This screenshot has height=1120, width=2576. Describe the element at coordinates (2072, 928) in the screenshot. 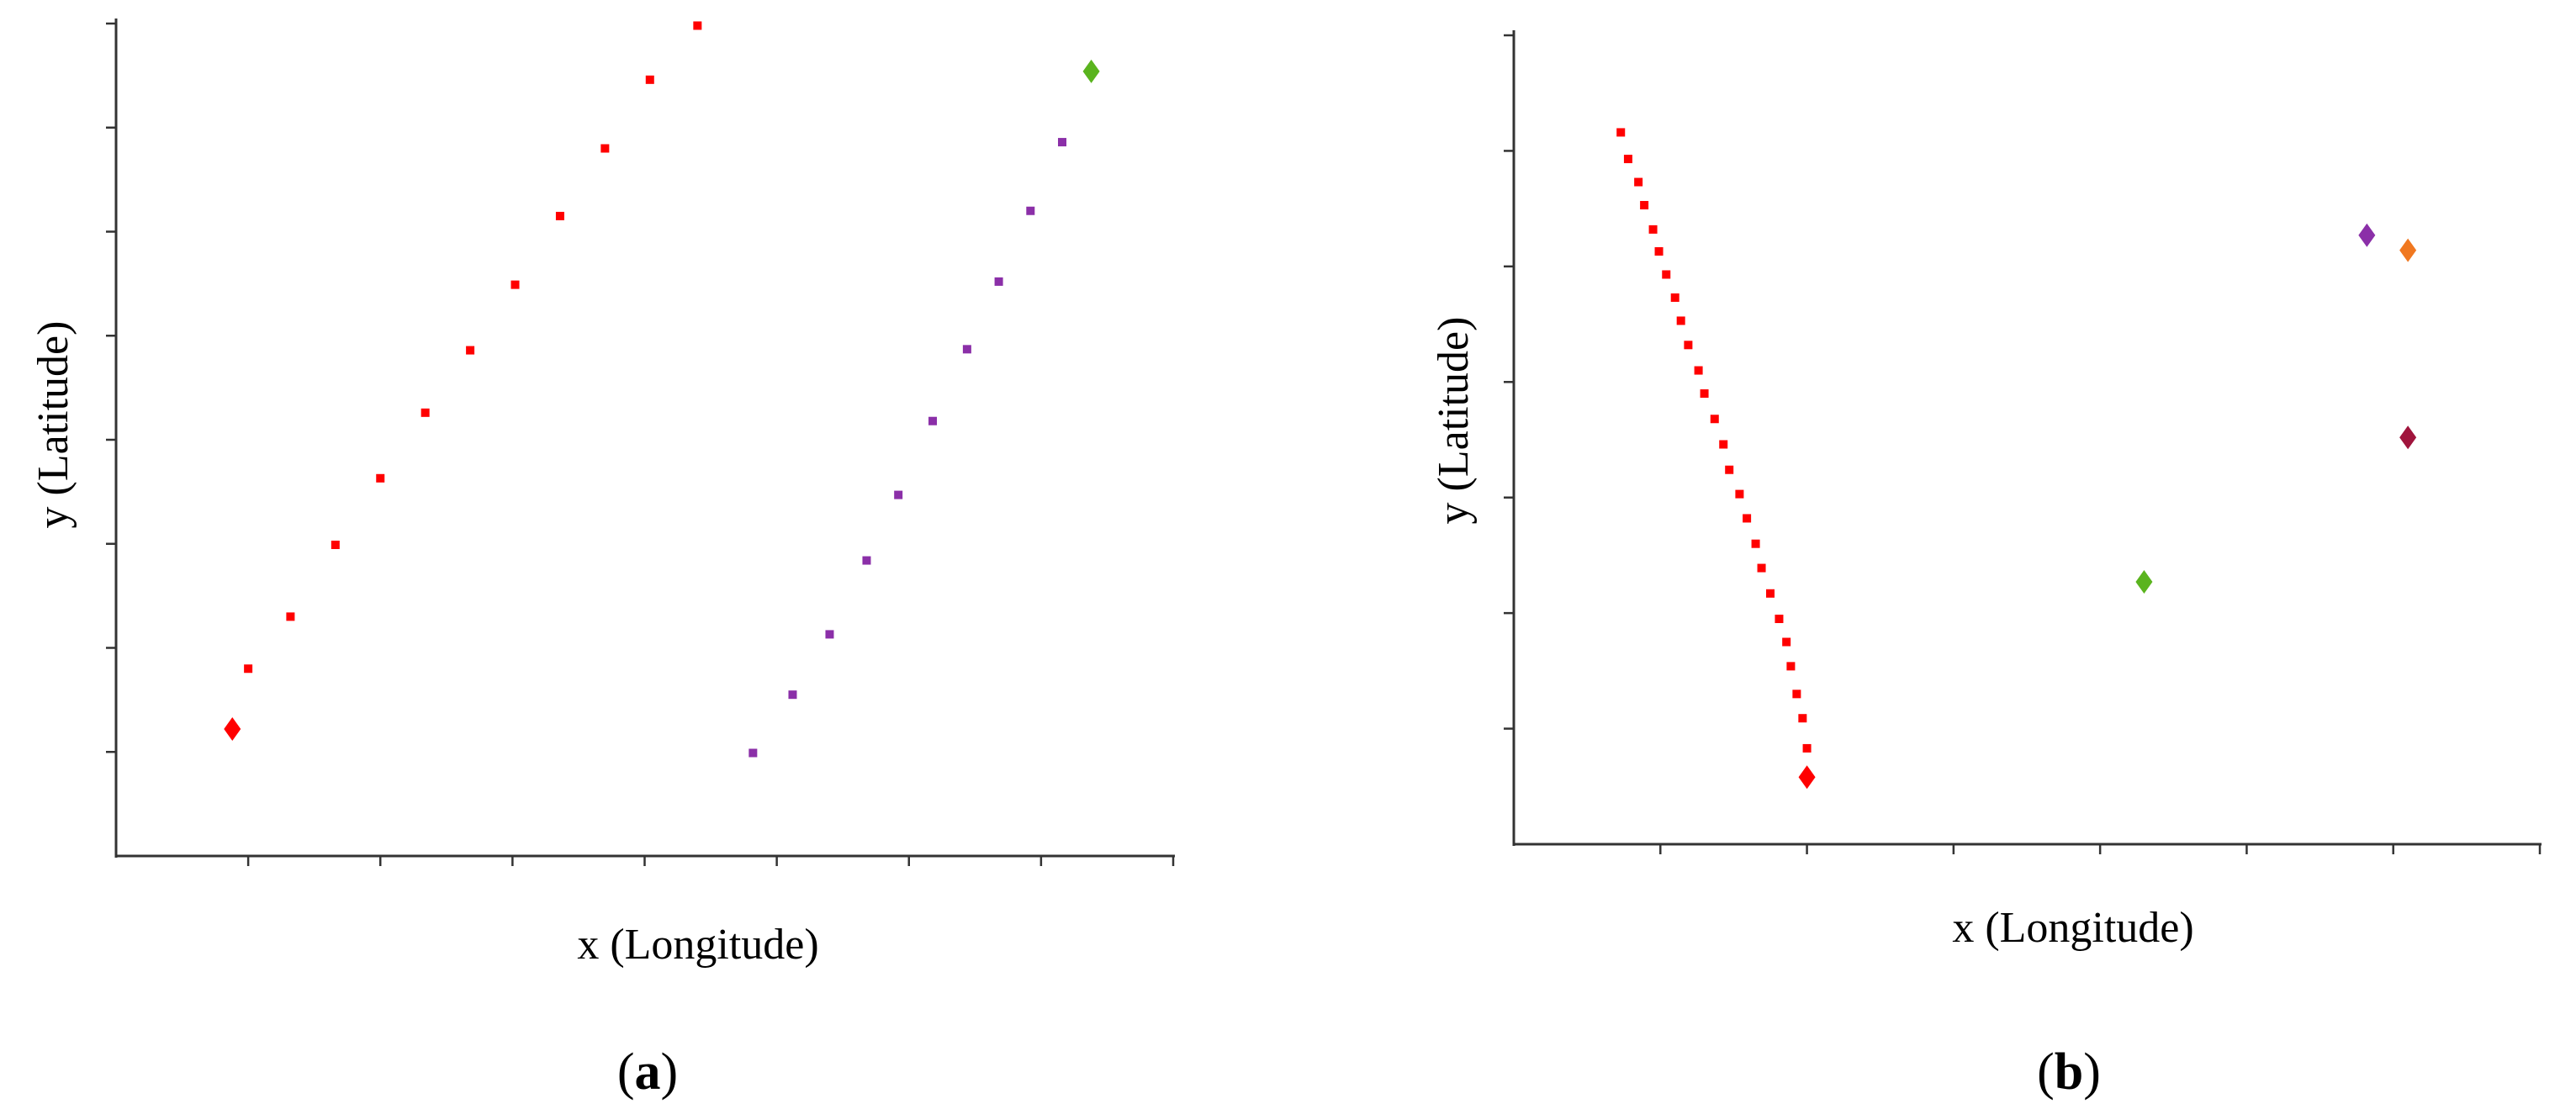

I see `x-axis-label-b: x (Longitude)` at that location.